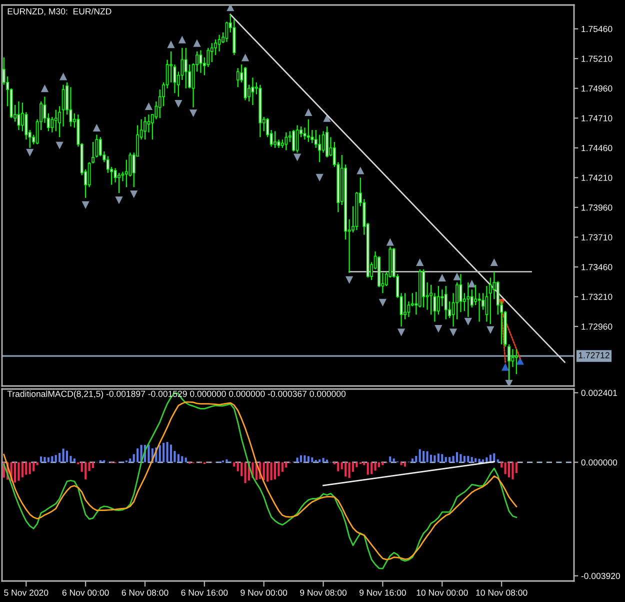 The height and width of the screenshot is (602, 625). I want to click on x-tick-label: 6 Nov 08:00, so click(145, 593).